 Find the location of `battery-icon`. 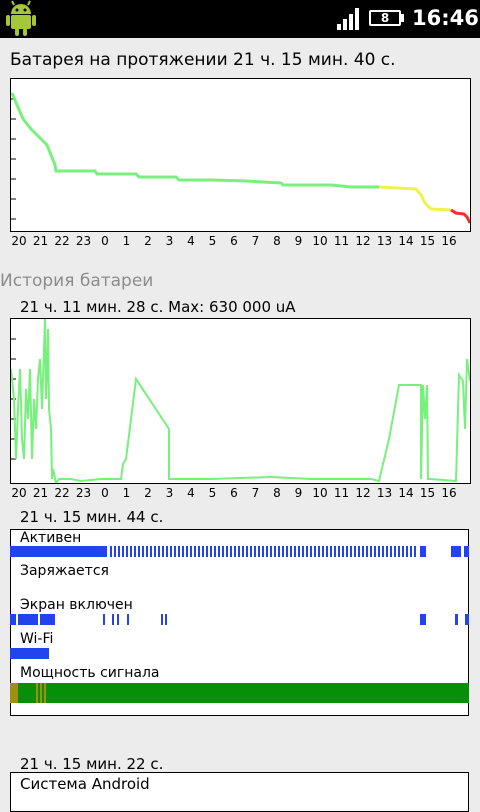

battery-icon is located at coordinates (385, 18).